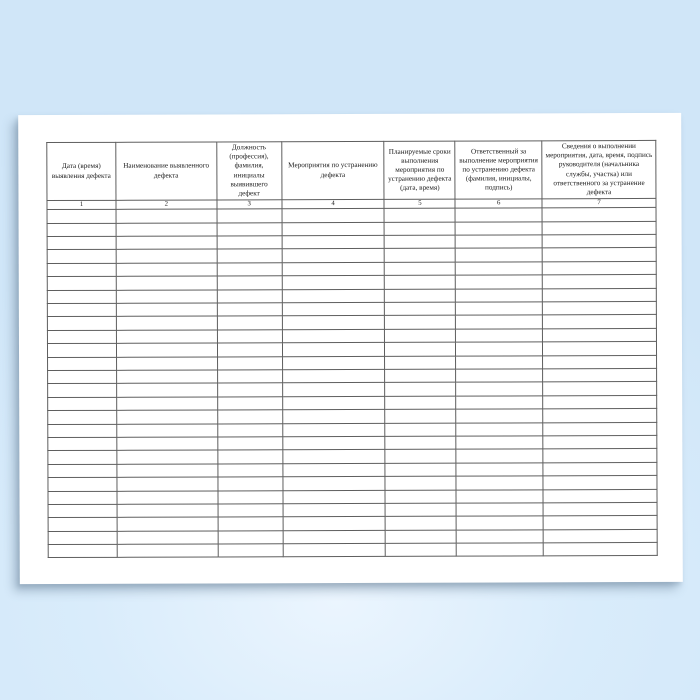  I want to click on column-number: 4, so click(333, 204).